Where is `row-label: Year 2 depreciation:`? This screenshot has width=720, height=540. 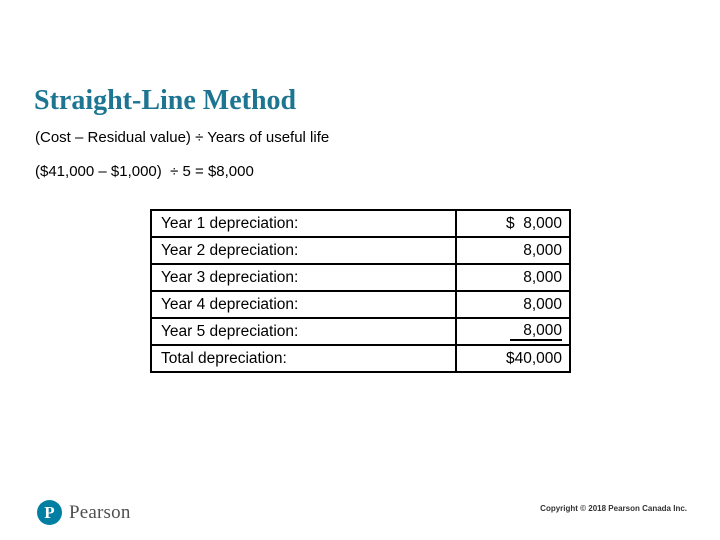
row-label: Year 2 depreciation: is located at coordinates (303, 250).